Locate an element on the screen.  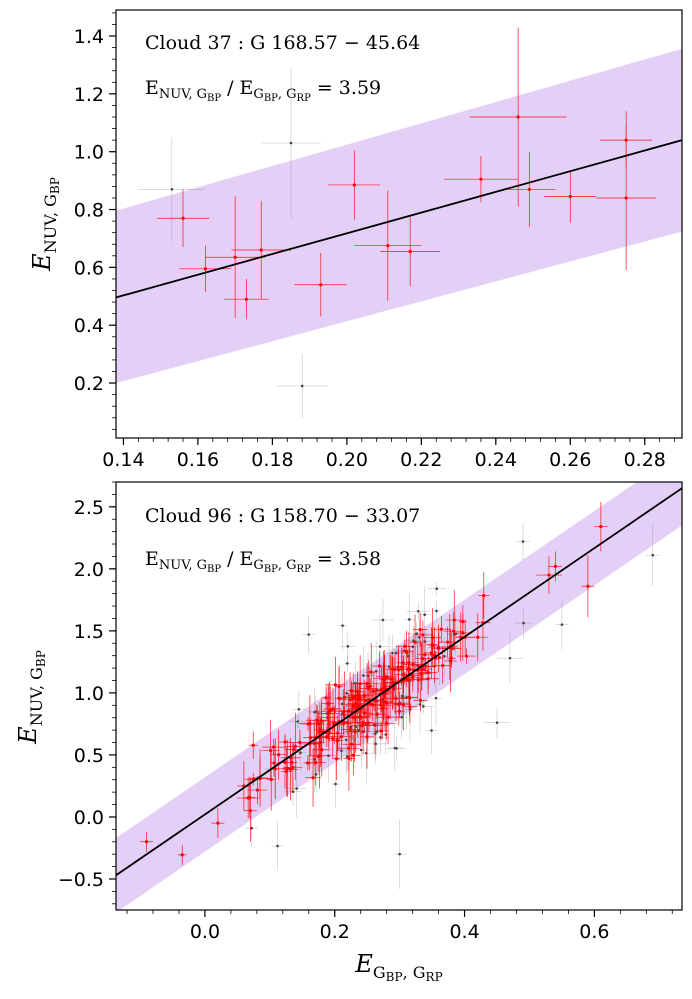
fit-line is located at coordinates (399, 219).